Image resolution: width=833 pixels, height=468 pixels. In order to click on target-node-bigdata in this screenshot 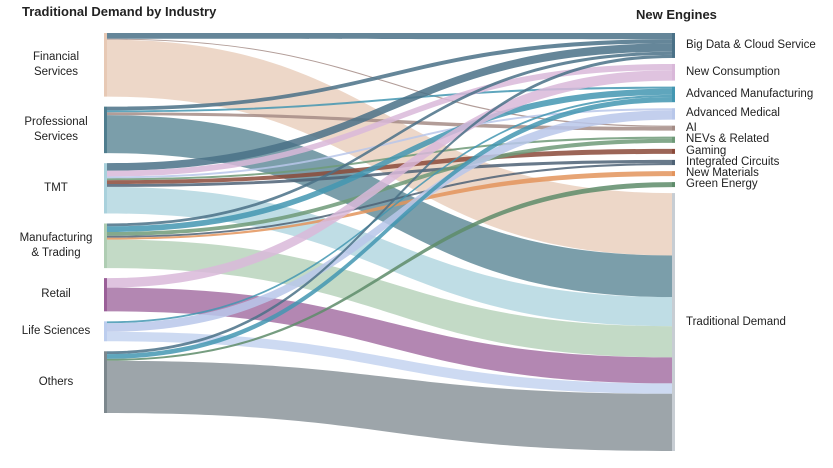, I will do `click(673, 45)`.